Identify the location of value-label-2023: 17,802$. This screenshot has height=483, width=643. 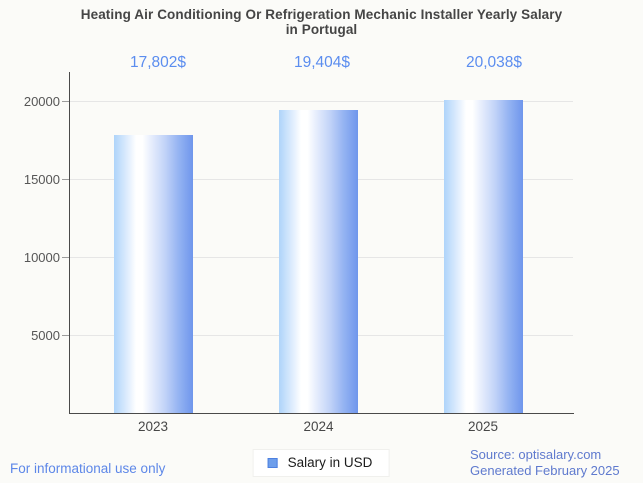
(158, 62).